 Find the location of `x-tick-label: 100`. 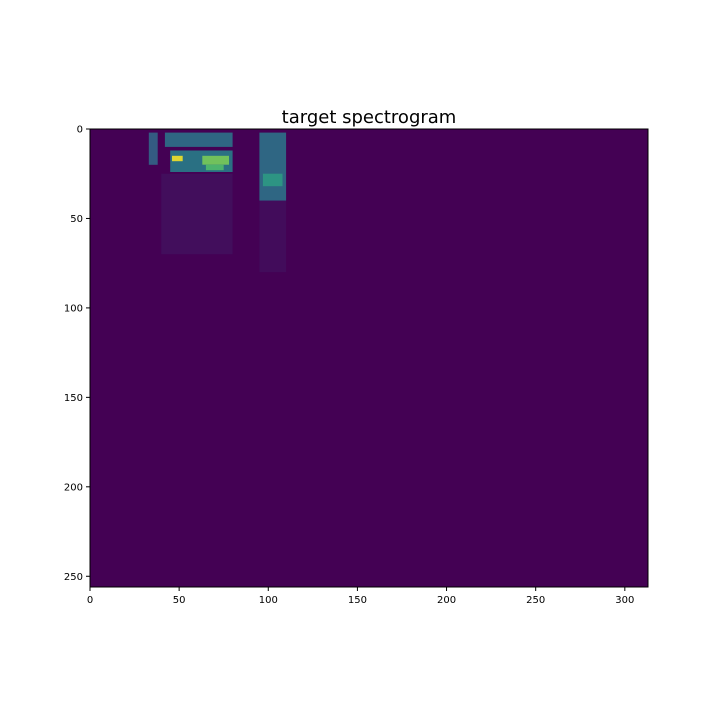

x-tick-label: 100 is located at coordinates (268, 600).